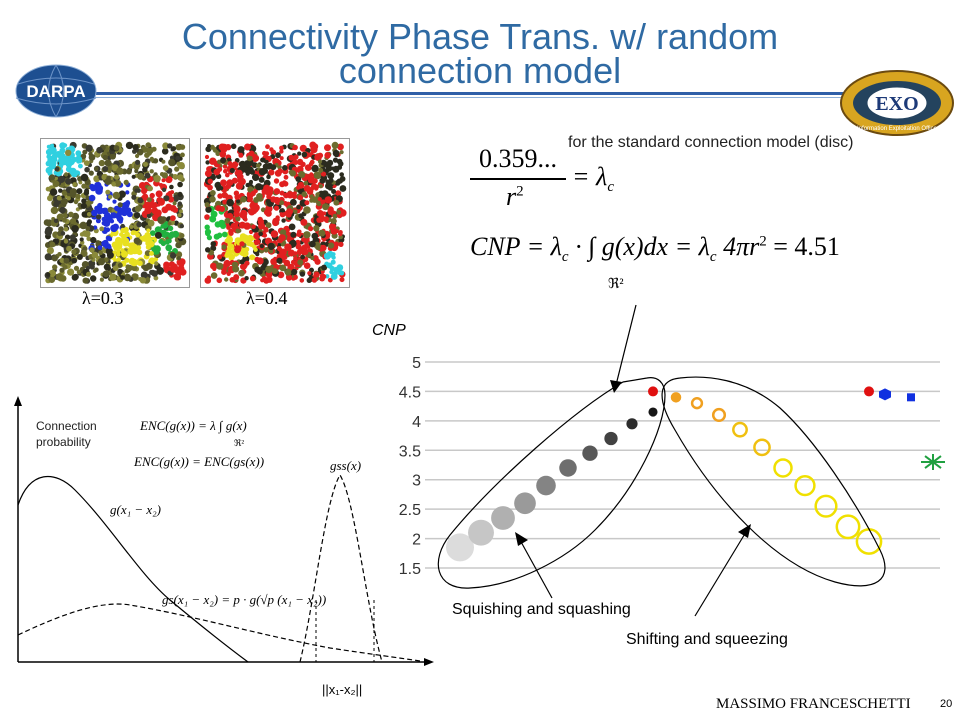  Describe the element at coordinates (341, 568) in the screenshot. I see `curve-gss` at that location.